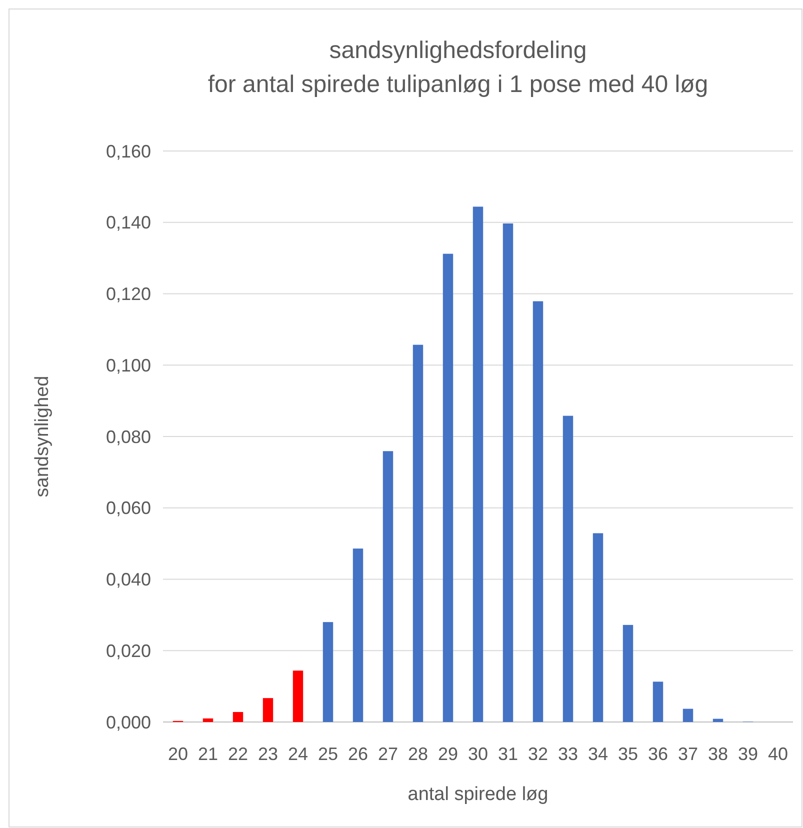  Describe the element at coordinates (128, 580) in the screenshot. I see `y-tick-label: 0,040` at that location.